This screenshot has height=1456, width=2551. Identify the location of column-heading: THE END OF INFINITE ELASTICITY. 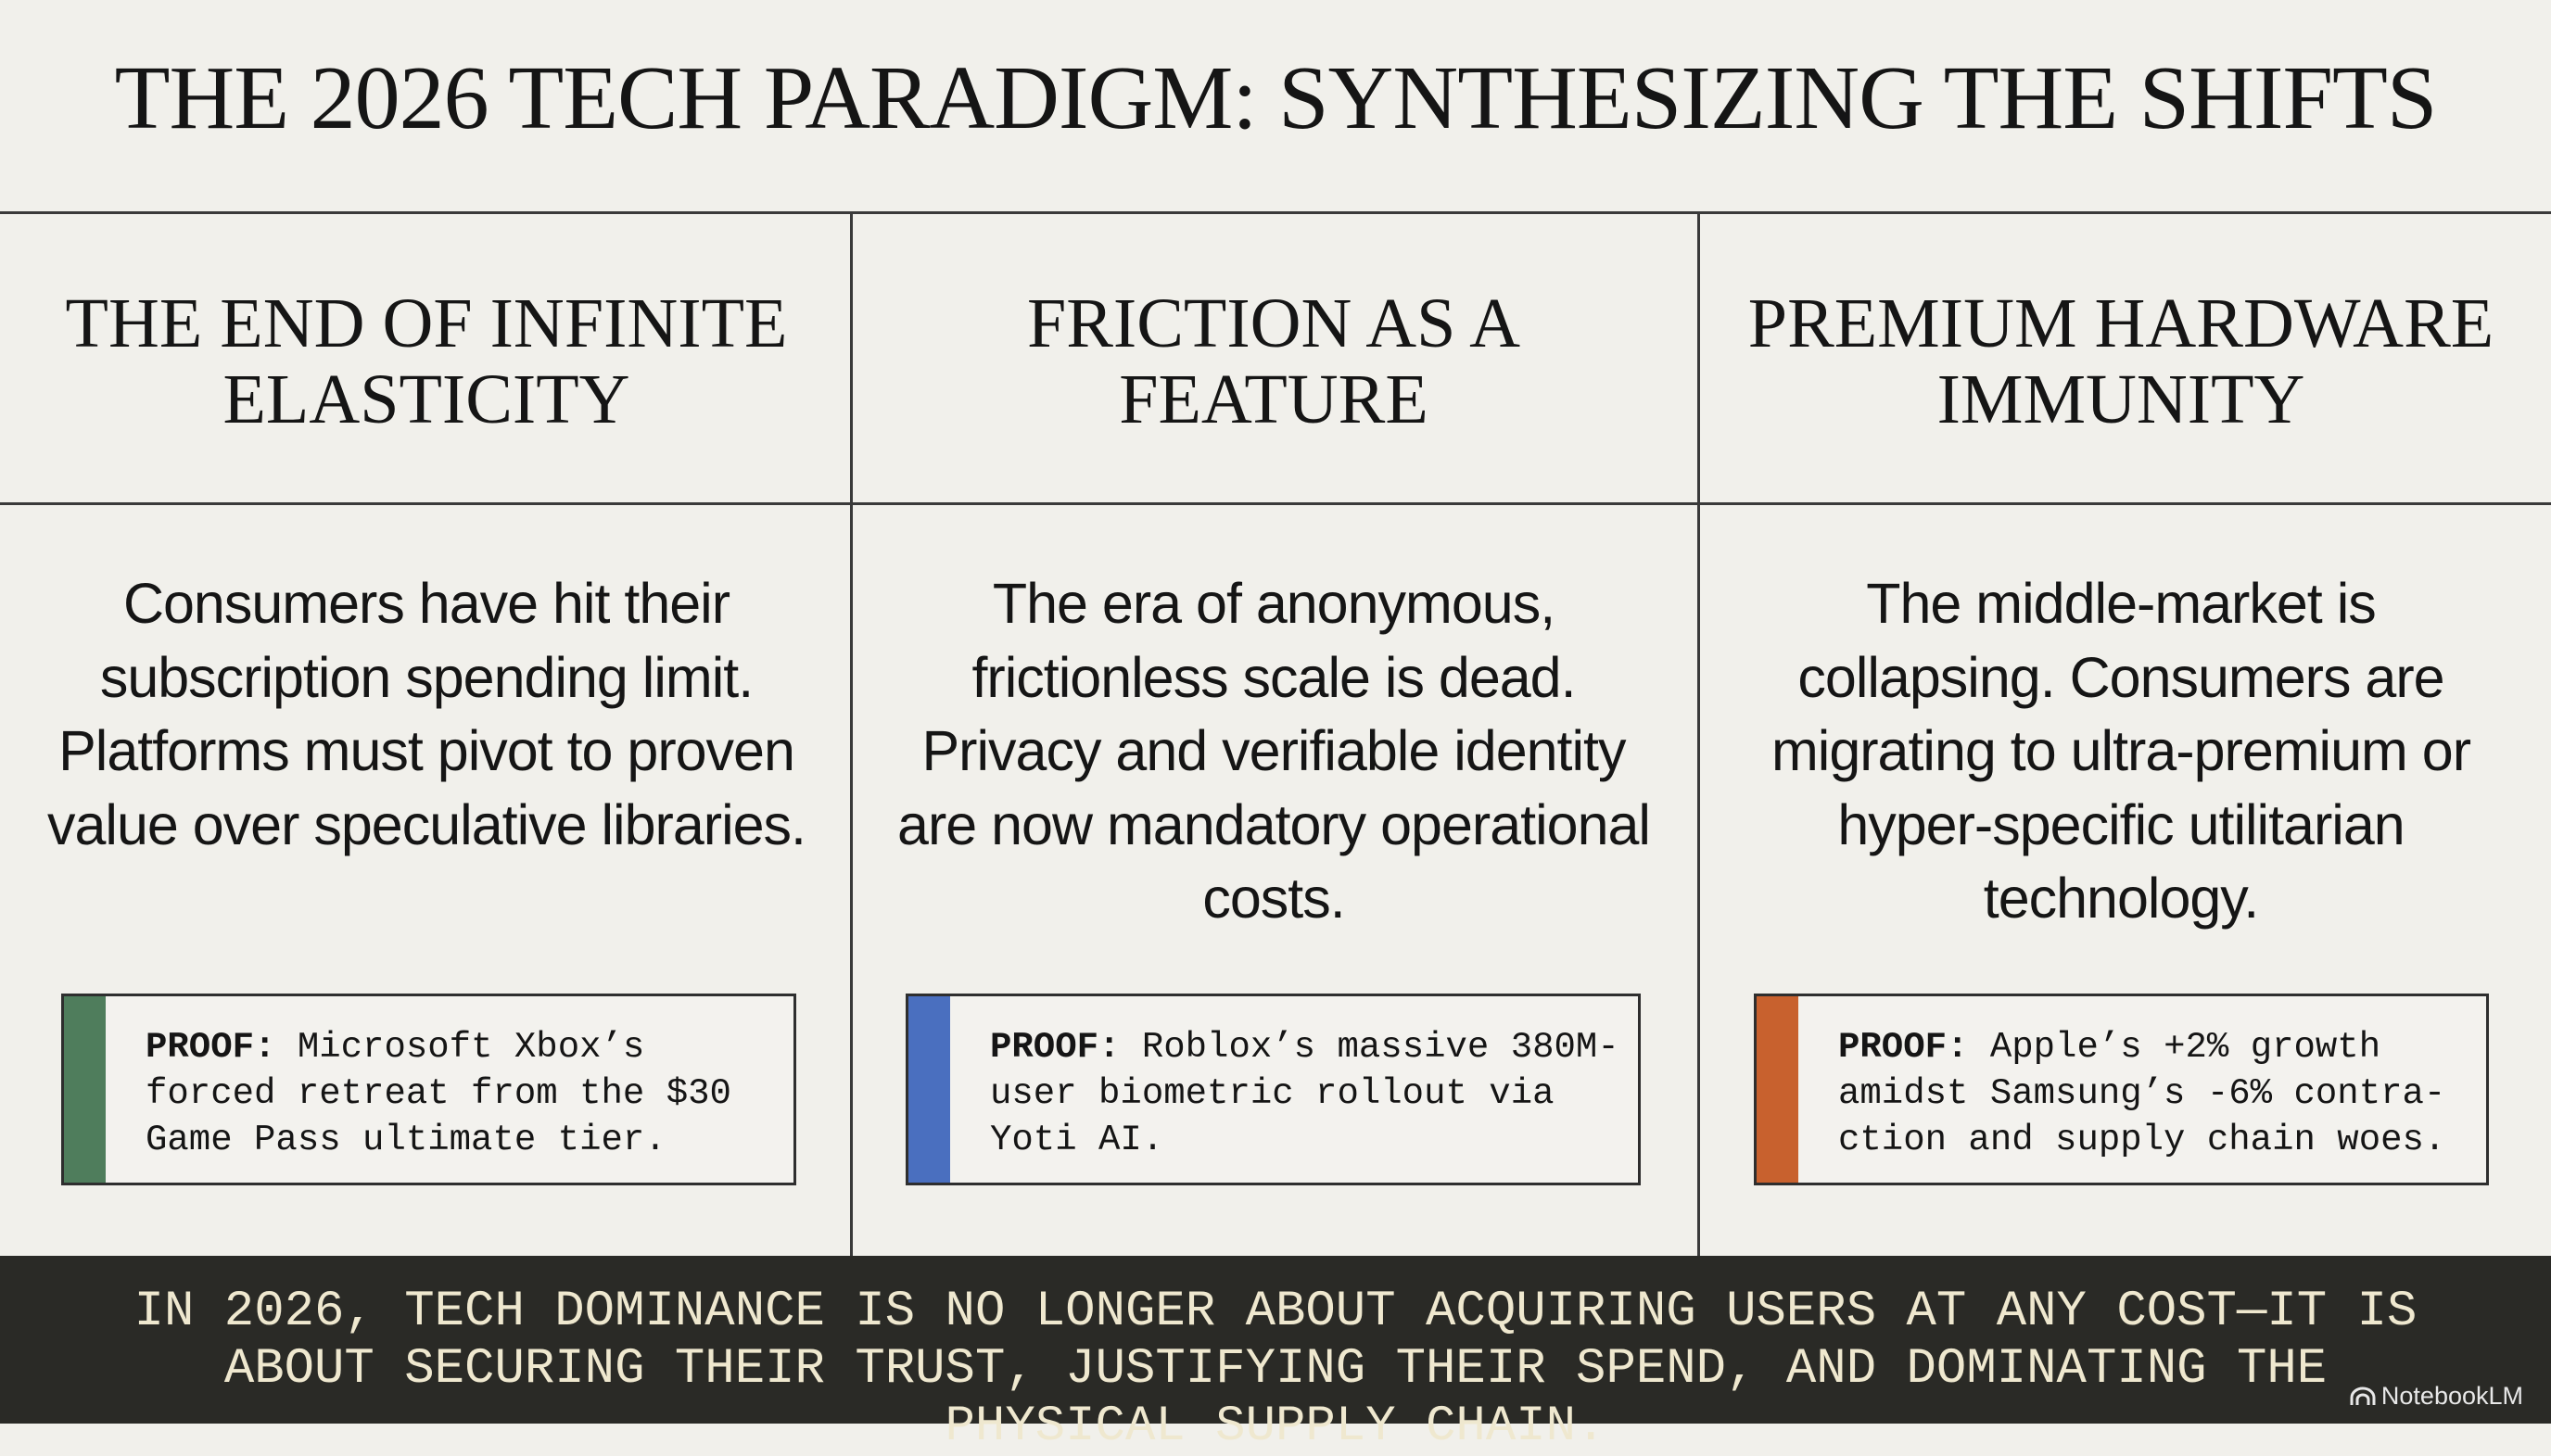
(426, 361).